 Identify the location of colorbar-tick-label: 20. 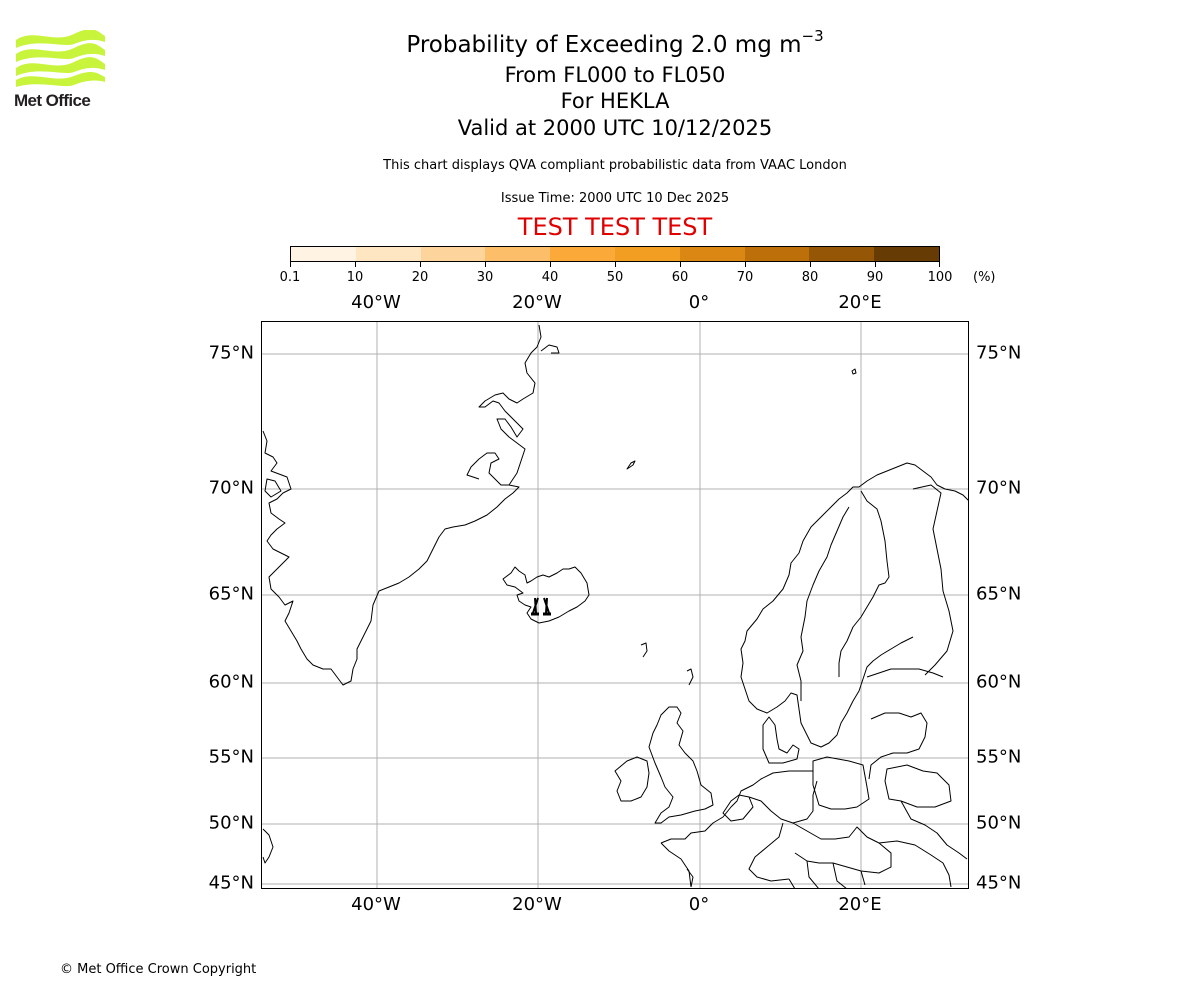
(420, 277).